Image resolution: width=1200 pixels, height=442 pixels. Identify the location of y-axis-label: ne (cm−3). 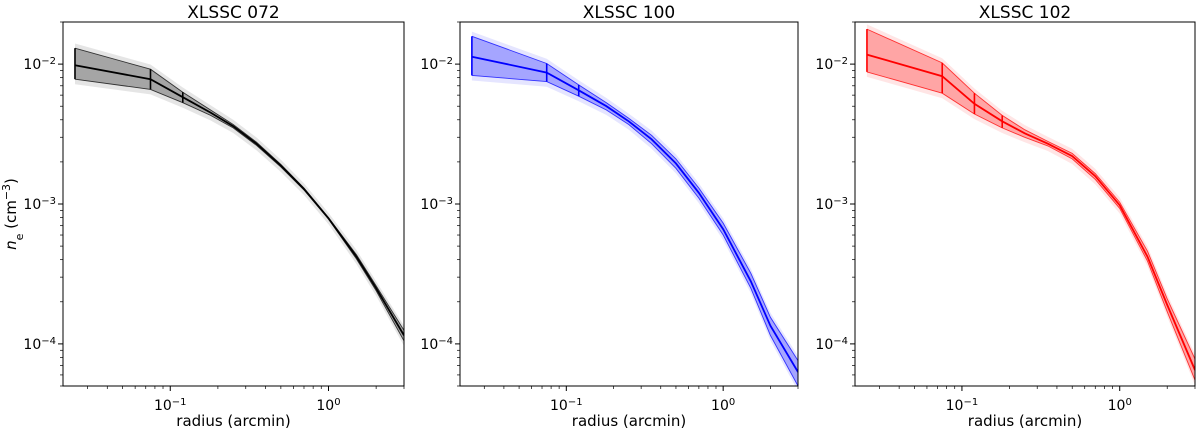
(13, 214).